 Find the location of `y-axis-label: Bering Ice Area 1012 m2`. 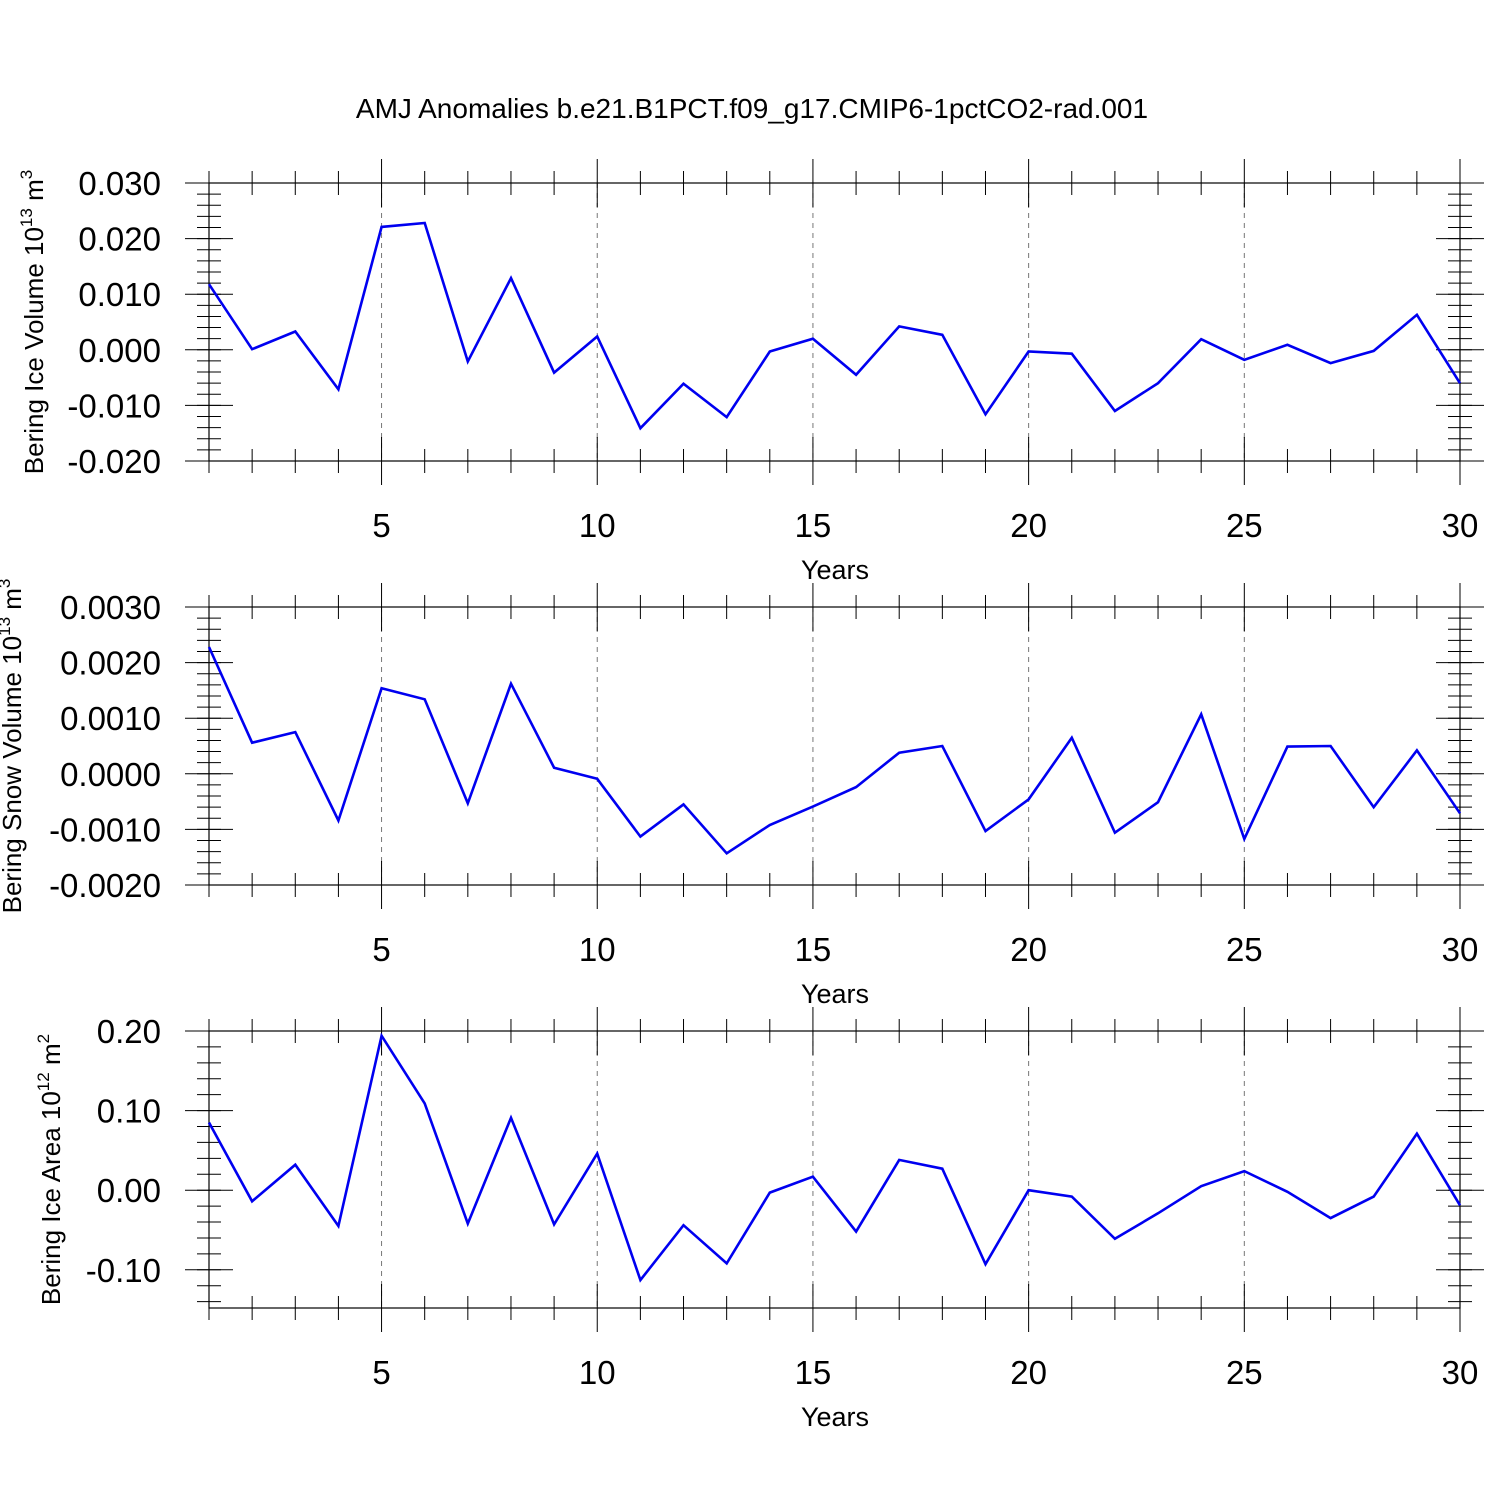

y-axis-label: Bering Ice Area 1012 m2 is located at coordinates (50, 1169).